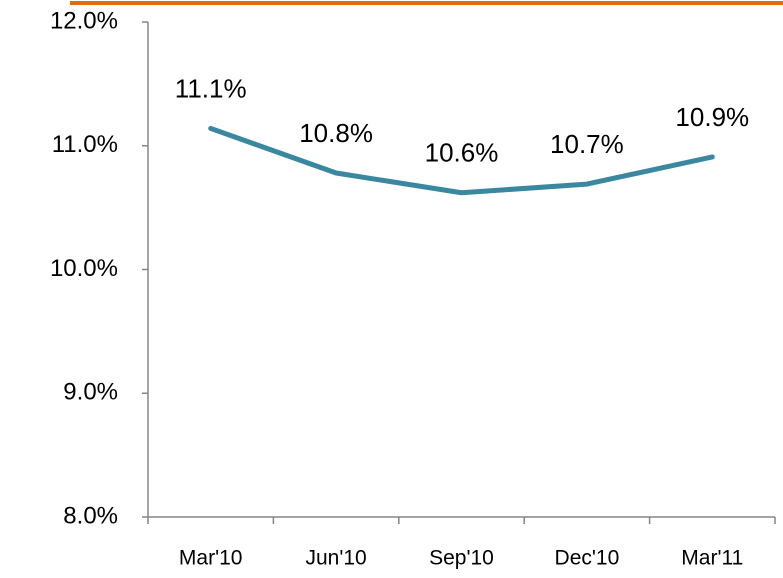 This screenshot has width=783, height=578. I want to click on x-tick-label: Dec'10, so click(587, 558).